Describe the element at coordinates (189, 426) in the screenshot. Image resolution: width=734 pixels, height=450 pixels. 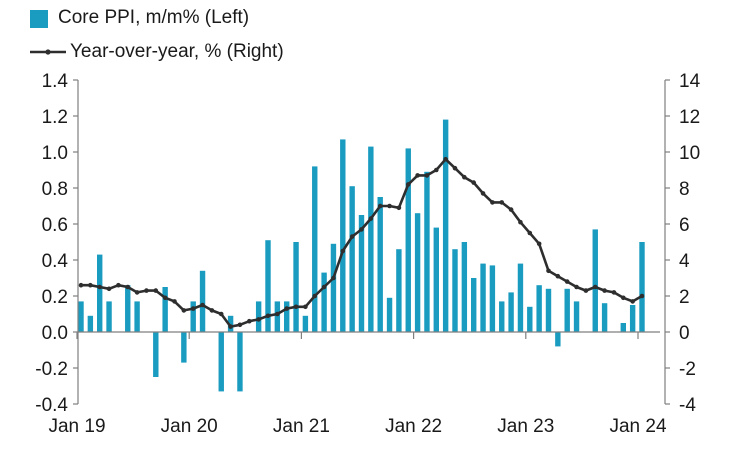
I see `x-tick-label: Jan 20` at that location.